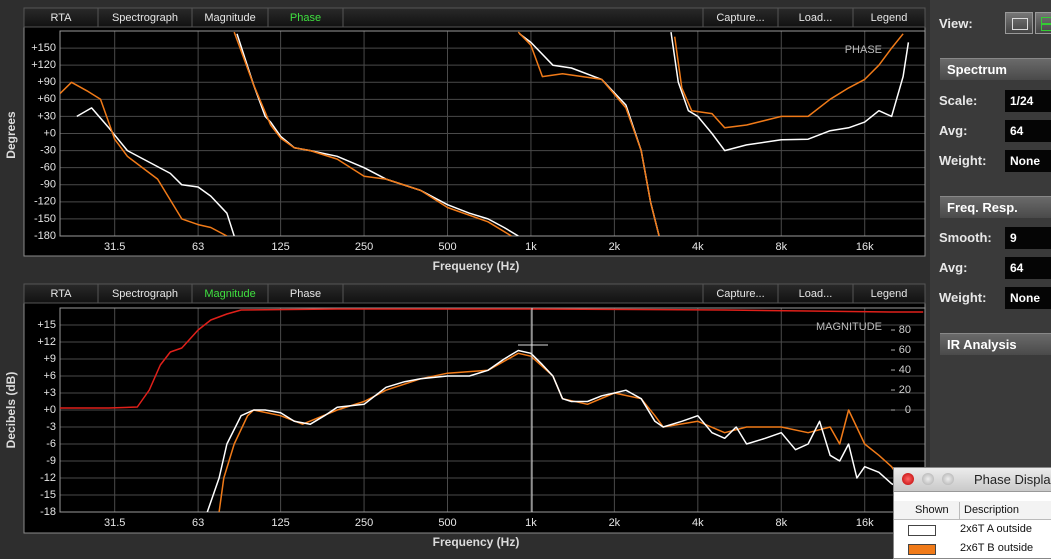 The image size is (1051, 559). I want to click on setting-label: Avg:, so click(953, 267).